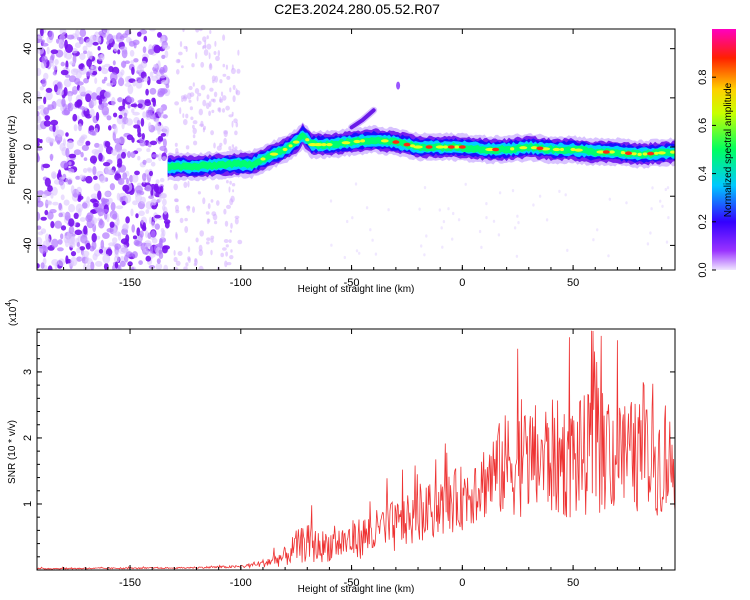 The width and height of the screenshot is (750, 600). Describe the element at coordinates (11, 312) in the screenshot. I see `snr-multiplier: (x104)` at that location.